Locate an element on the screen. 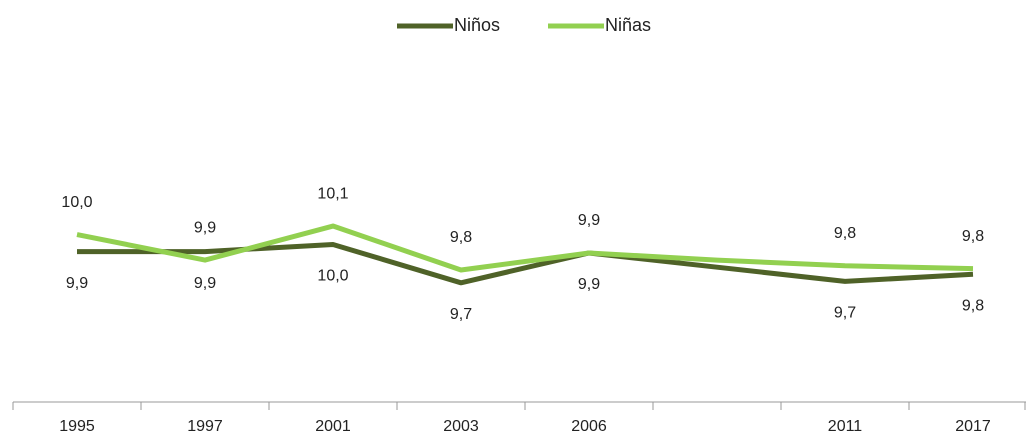 This screenshot has height=437, width=1026. x-tick-label: 2001 is located at coordinates (333, 426).